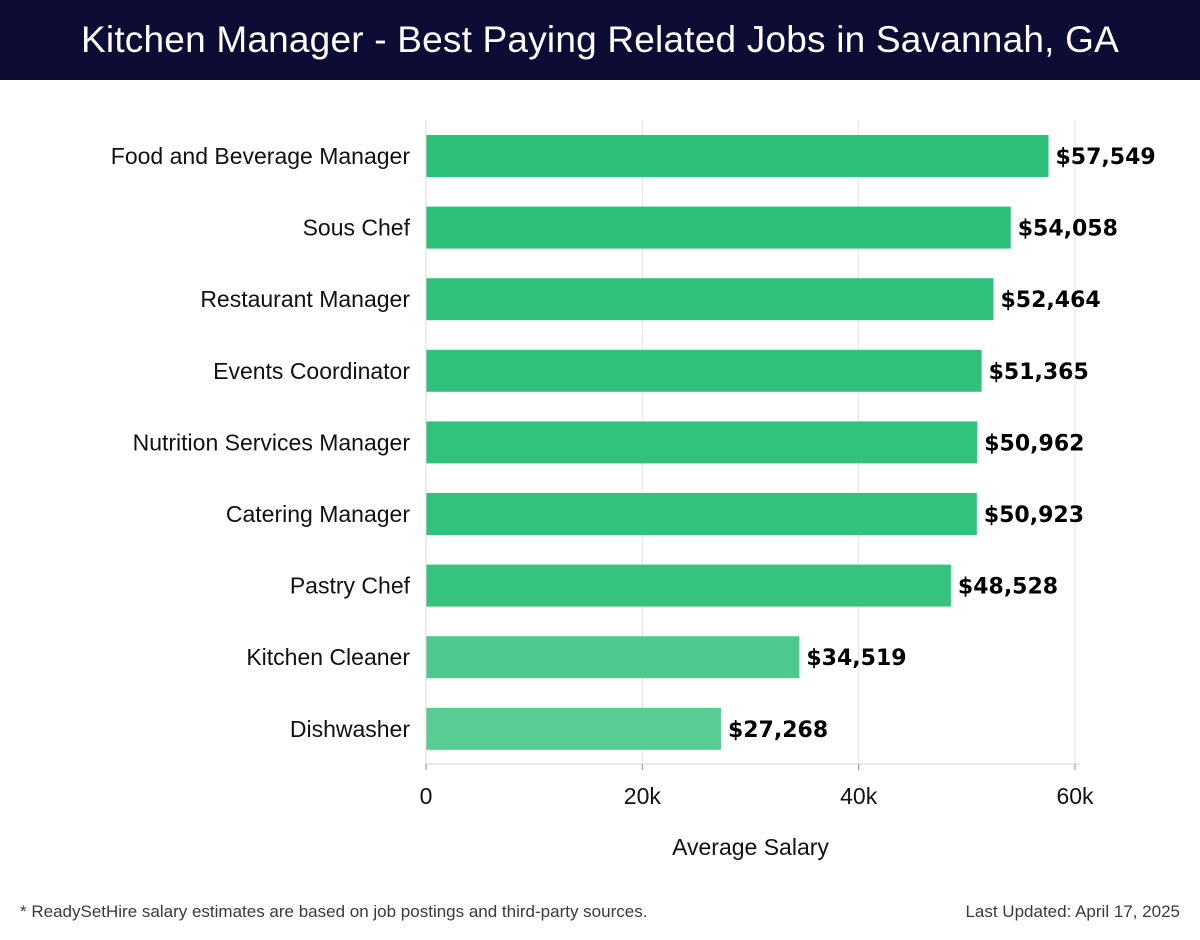 This screenshot has height=940, width=1200. What do you see at coordinates (426, 796) in the screenshot?
I see `x-tick-label: 0` at bounding box center [426, 796].